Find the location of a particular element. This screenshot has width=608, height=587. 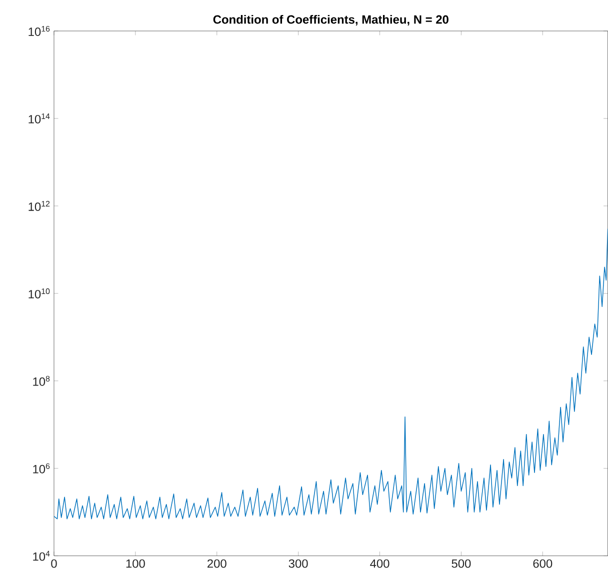

x-tick-label: 600 is located at coordinates (542, 563).